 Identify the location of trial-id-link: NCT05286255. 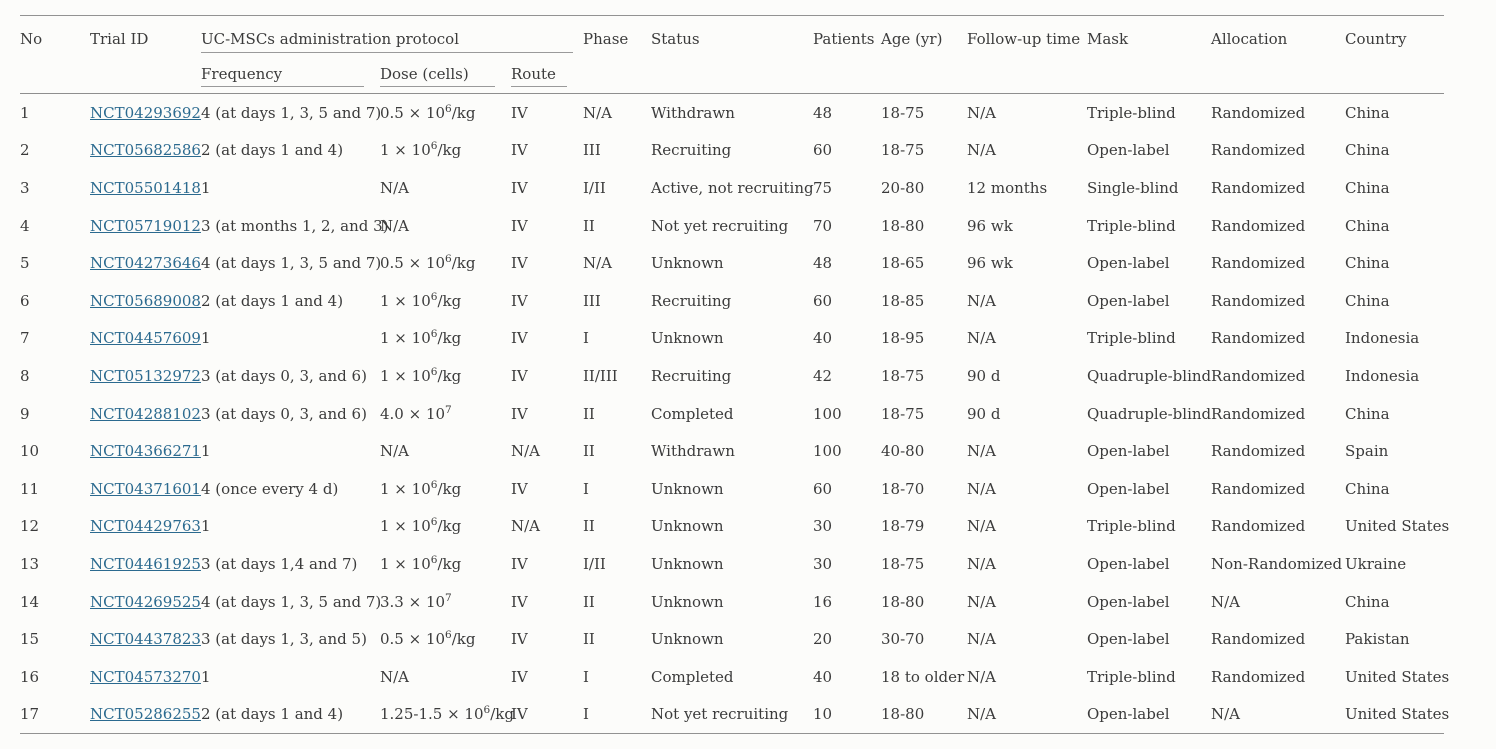
(145, 714).